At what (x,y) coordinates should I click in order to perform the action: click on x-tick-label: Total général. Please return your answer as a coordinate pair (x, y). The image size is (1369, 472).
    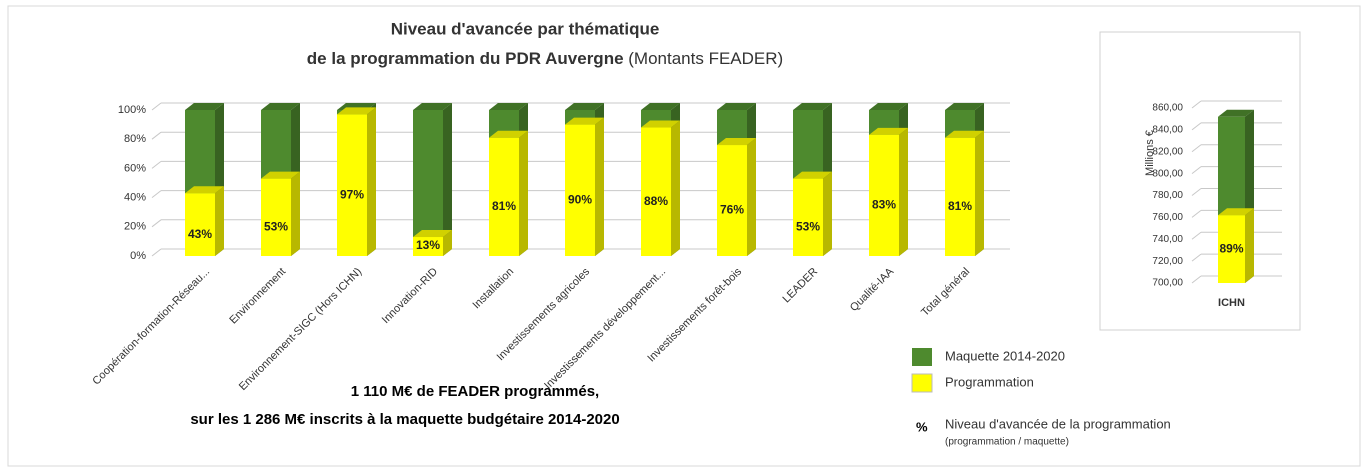
    Looking at the image, I should click on (945, 292).